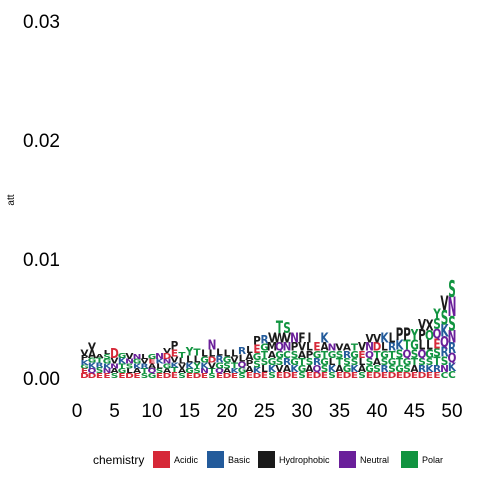  Describe the element at coordinates (432, 460) in the screenshot. I see `legend-label: Polar` at that location.